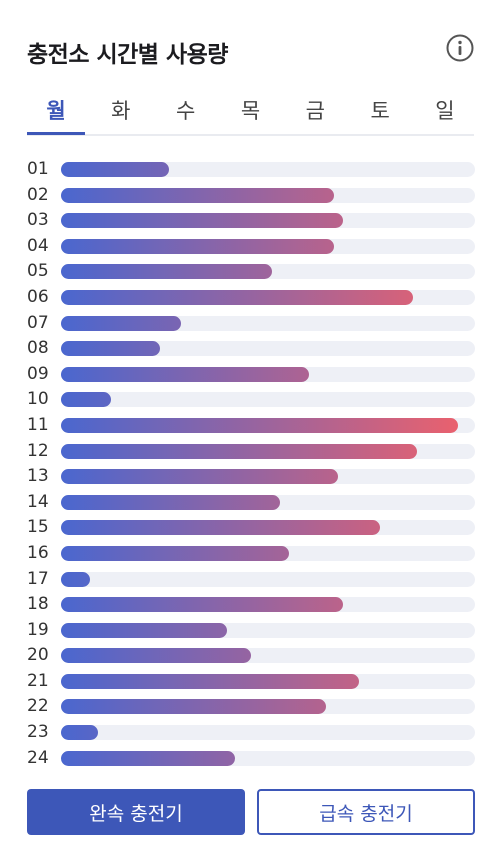 This screenshot has height=859, width=498. What do you see at coordinates (445, 111) in the screenshot?
I see `tab-sun: 일` at bounding box center [445, 111].